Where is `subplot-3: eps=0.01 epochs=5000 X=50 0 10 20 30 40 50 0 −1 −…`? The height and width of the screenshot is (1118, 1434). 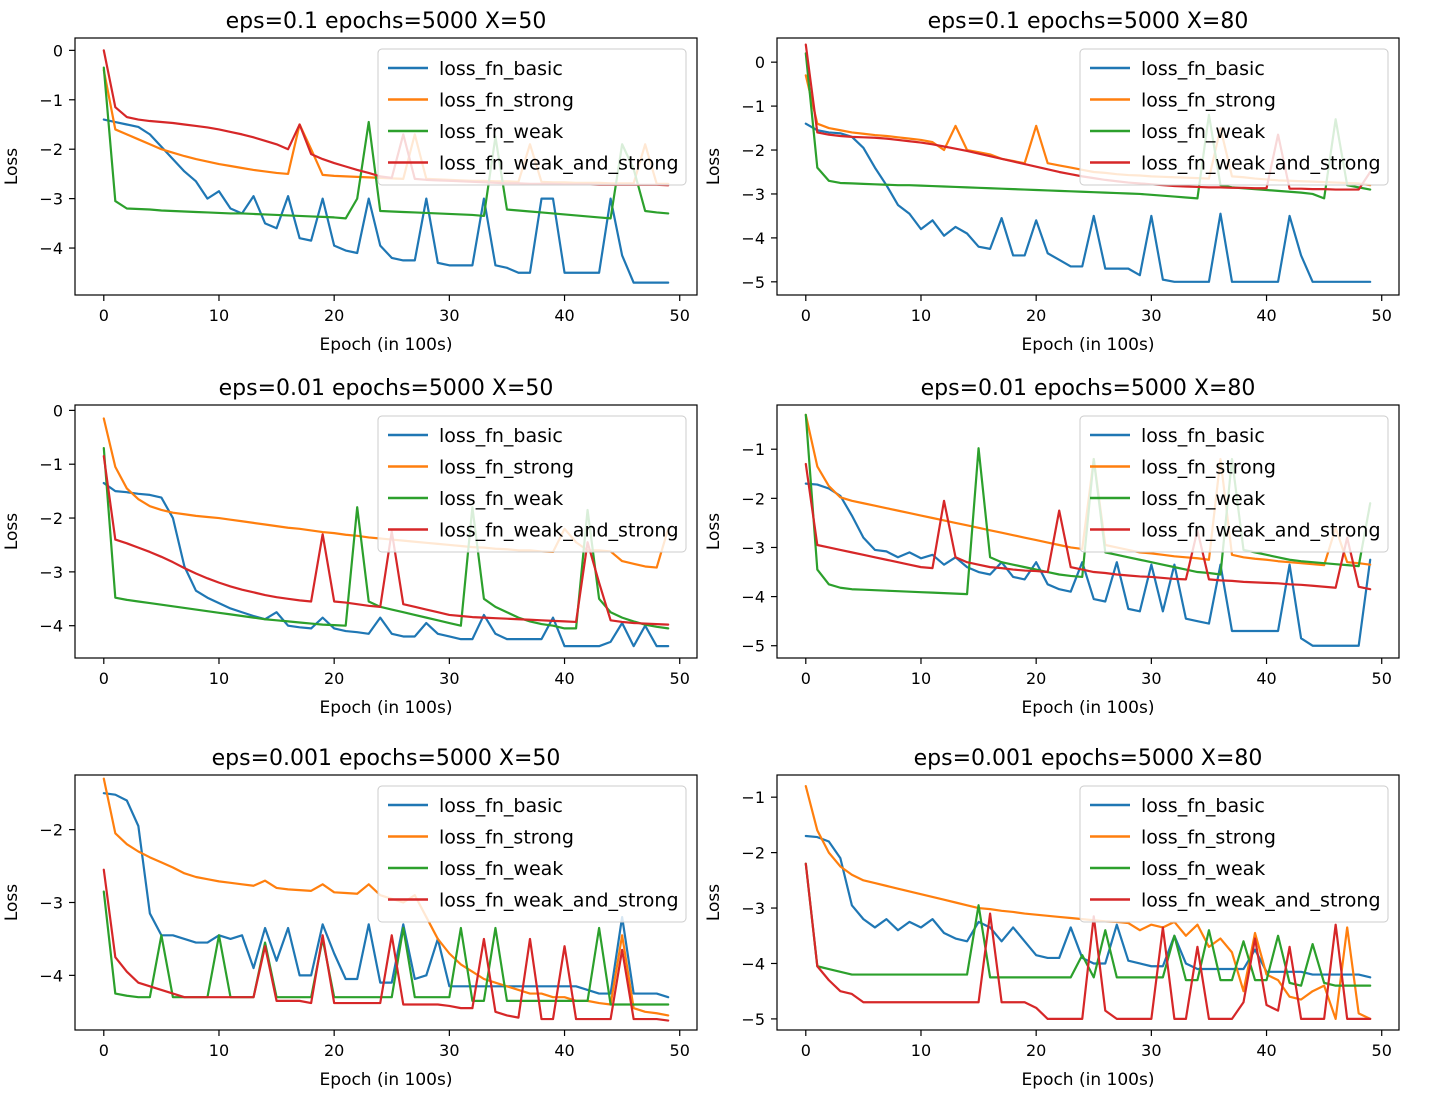 subplot-3: eps=0.01 epochs=5000 X=50 0 10 20 30 40 50 0 −1 −… is located at coordinates (350, 547).